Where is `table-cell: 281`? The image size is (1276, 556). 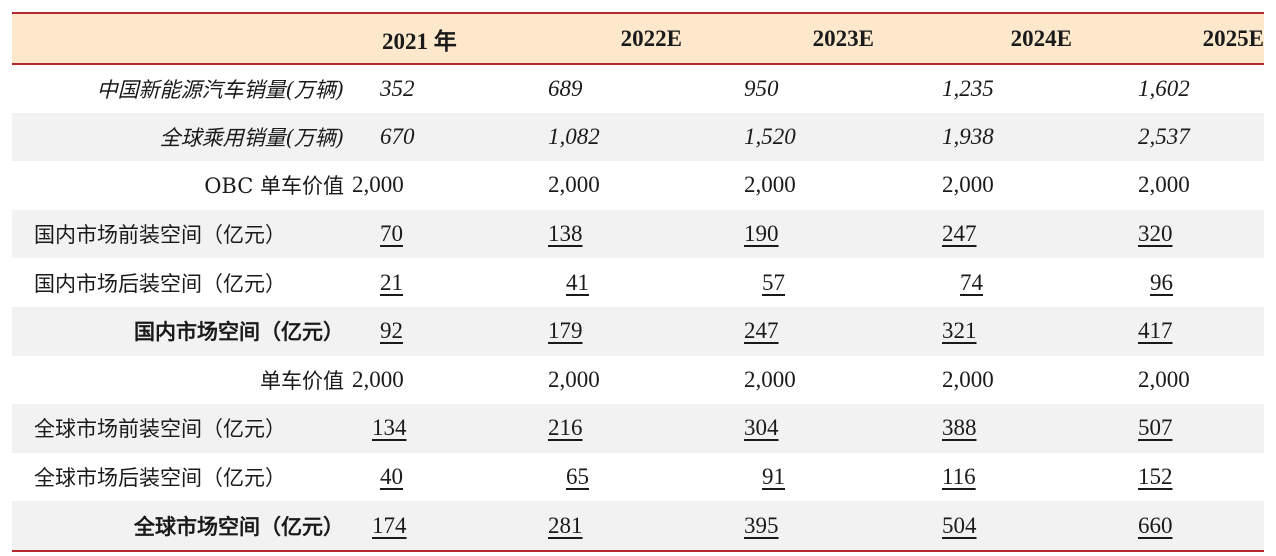 table-cell: 281 is located at coordinates (565, 525).